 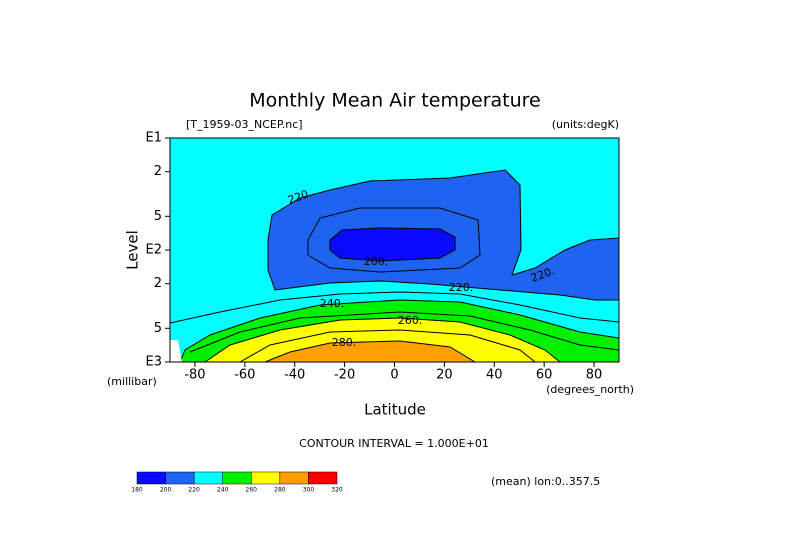 What do you see at coordinates (244, 124) in the screenshot?
I see `file-label: [T_1959-03_NCEP.nc]` at bounding box center [244, 124].